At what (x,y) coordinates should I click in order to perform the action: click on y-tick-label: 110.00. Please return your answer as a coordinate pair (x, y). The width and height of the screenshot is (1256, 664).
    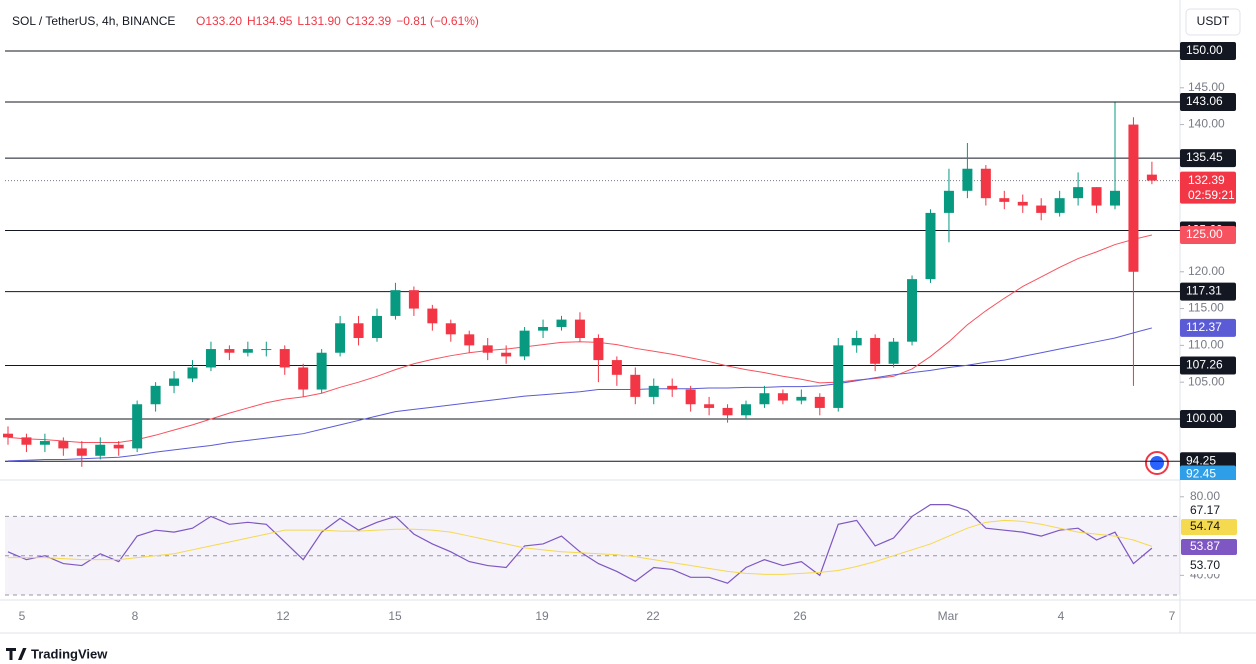
    Looking at the image, I should click on (1206, 345).